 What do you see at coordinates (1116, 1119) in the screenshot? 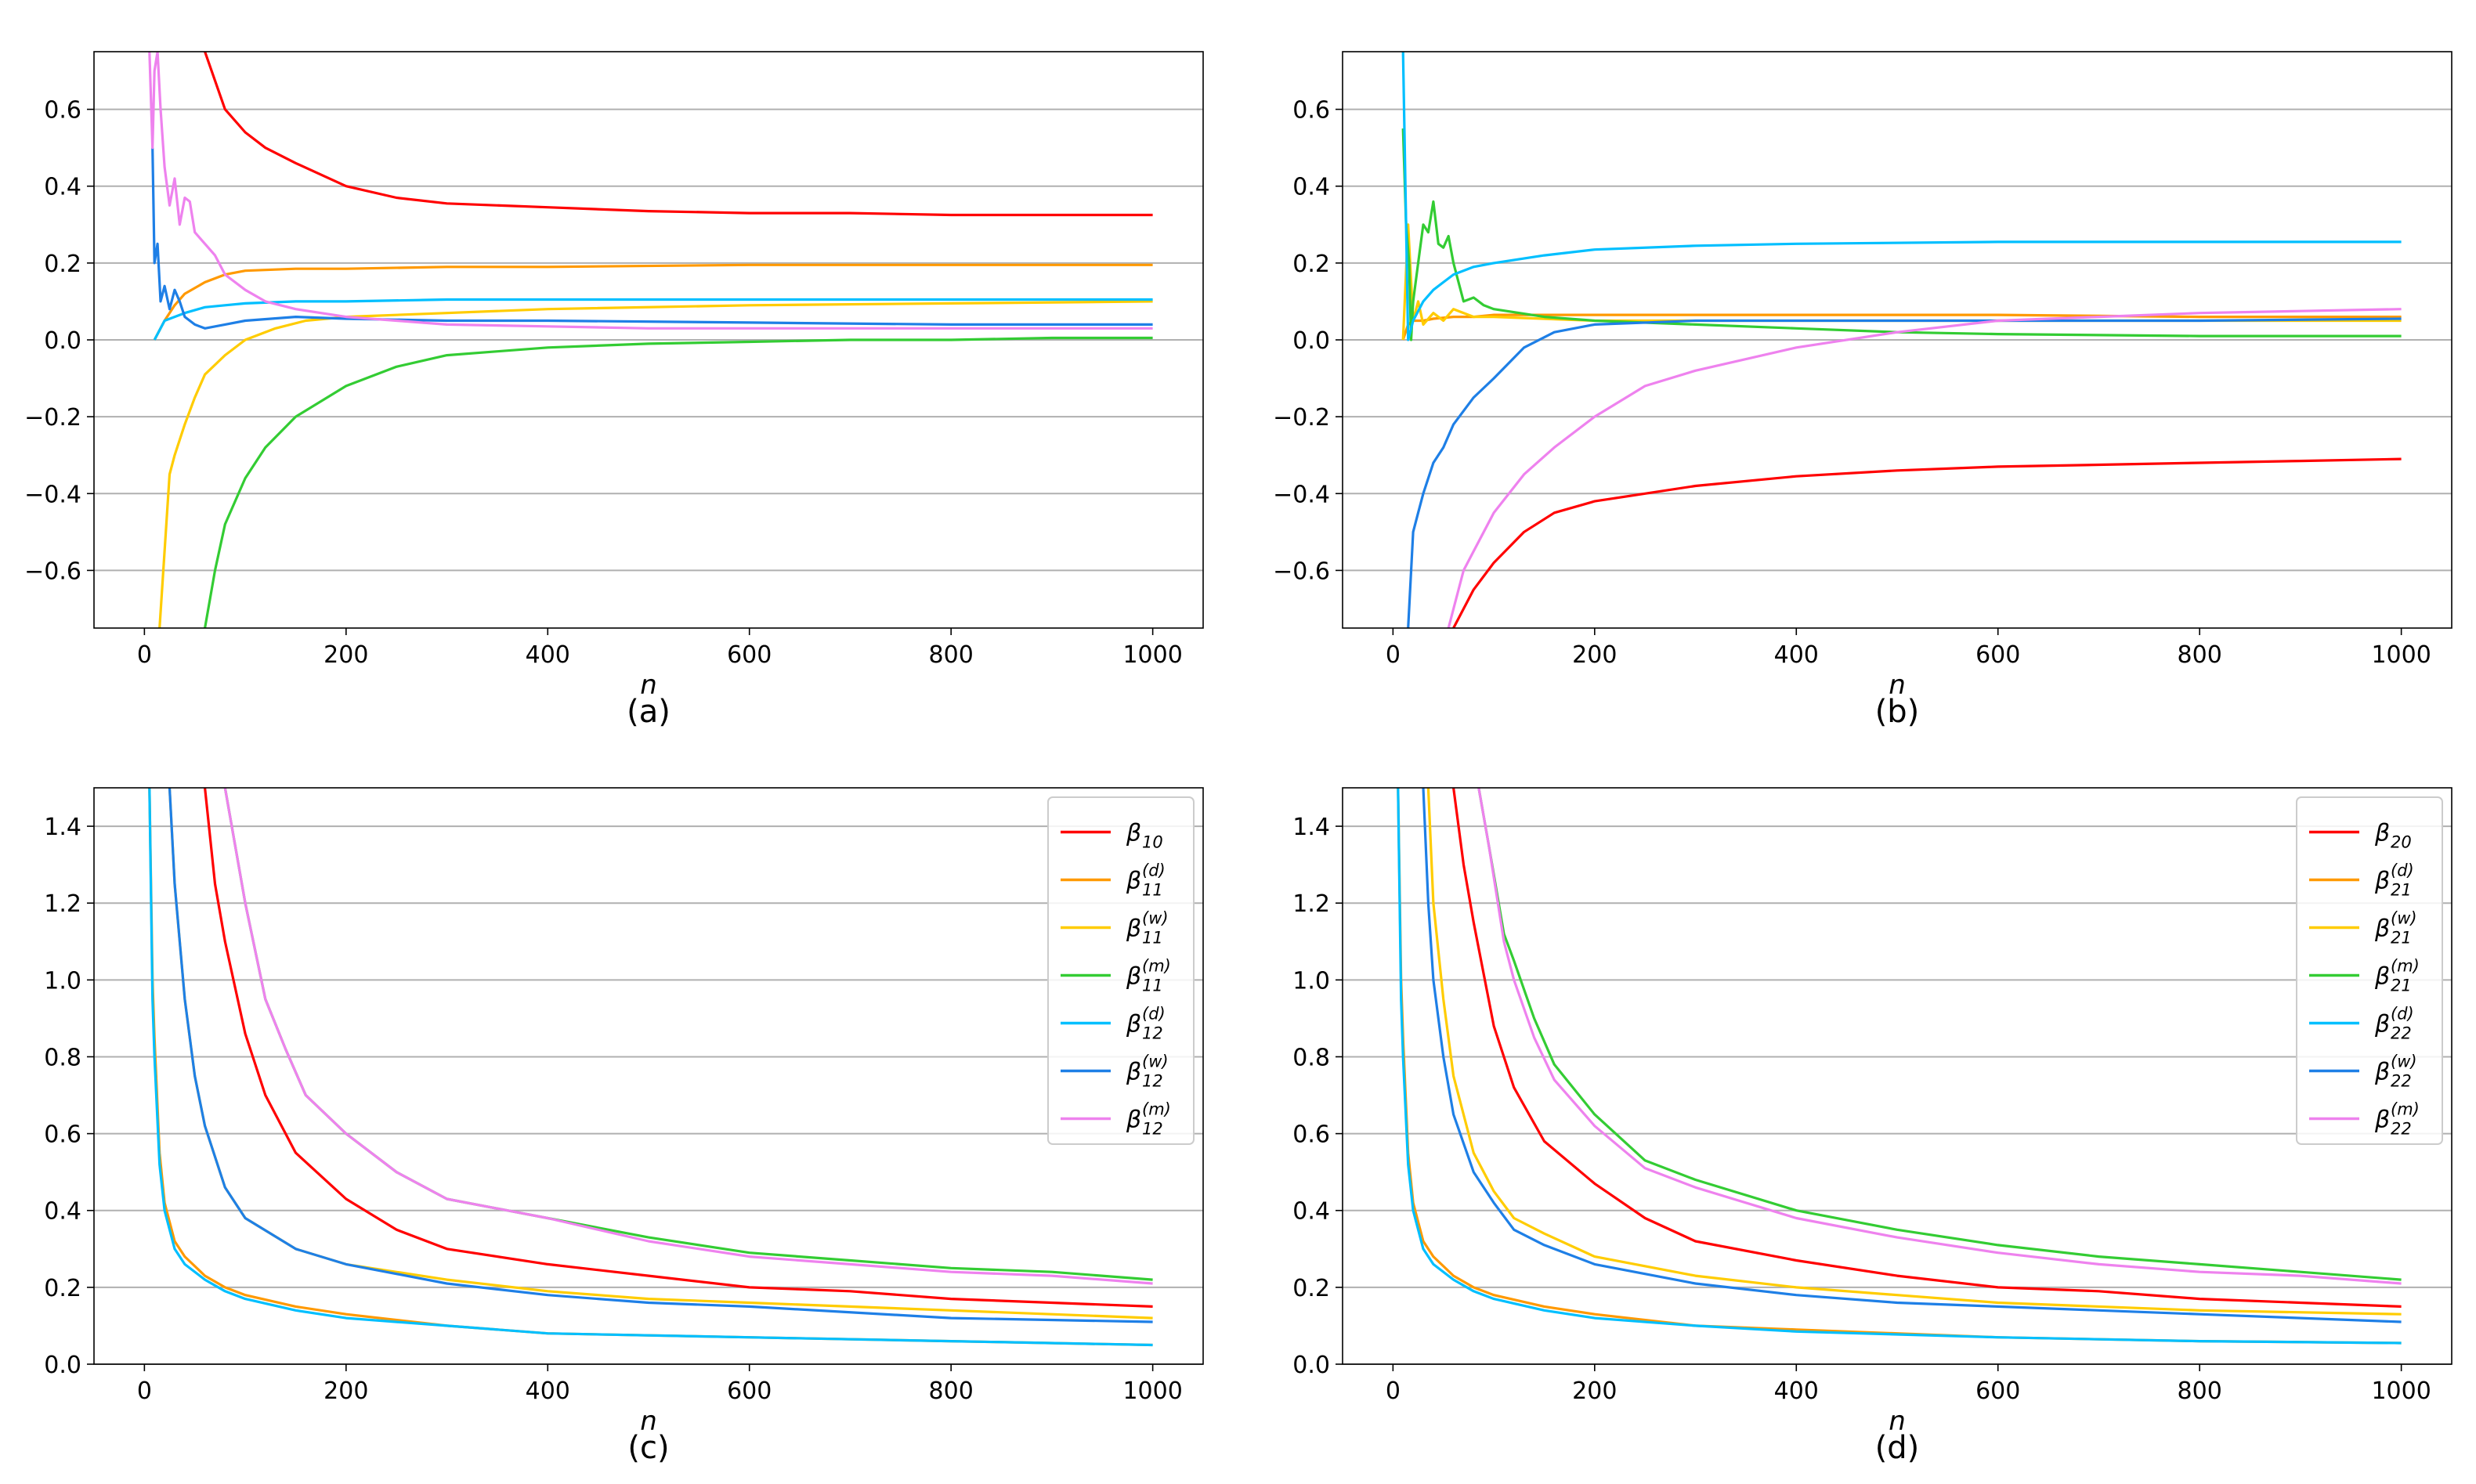
I see `legend-item: β 12(m)` at bounding box center [1116, 1119].